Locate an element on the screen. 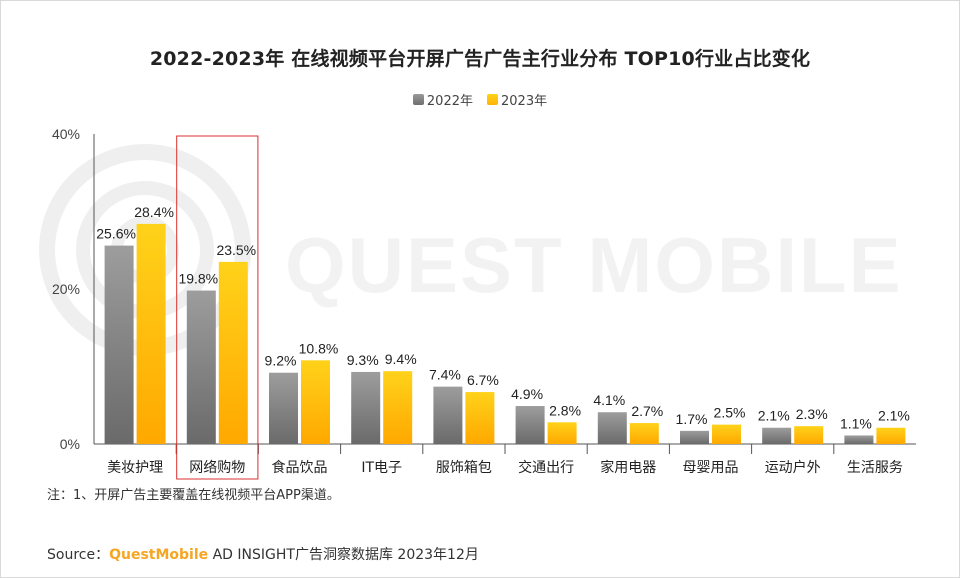  data-label: 7.4% is located at coordinates (445, 375).